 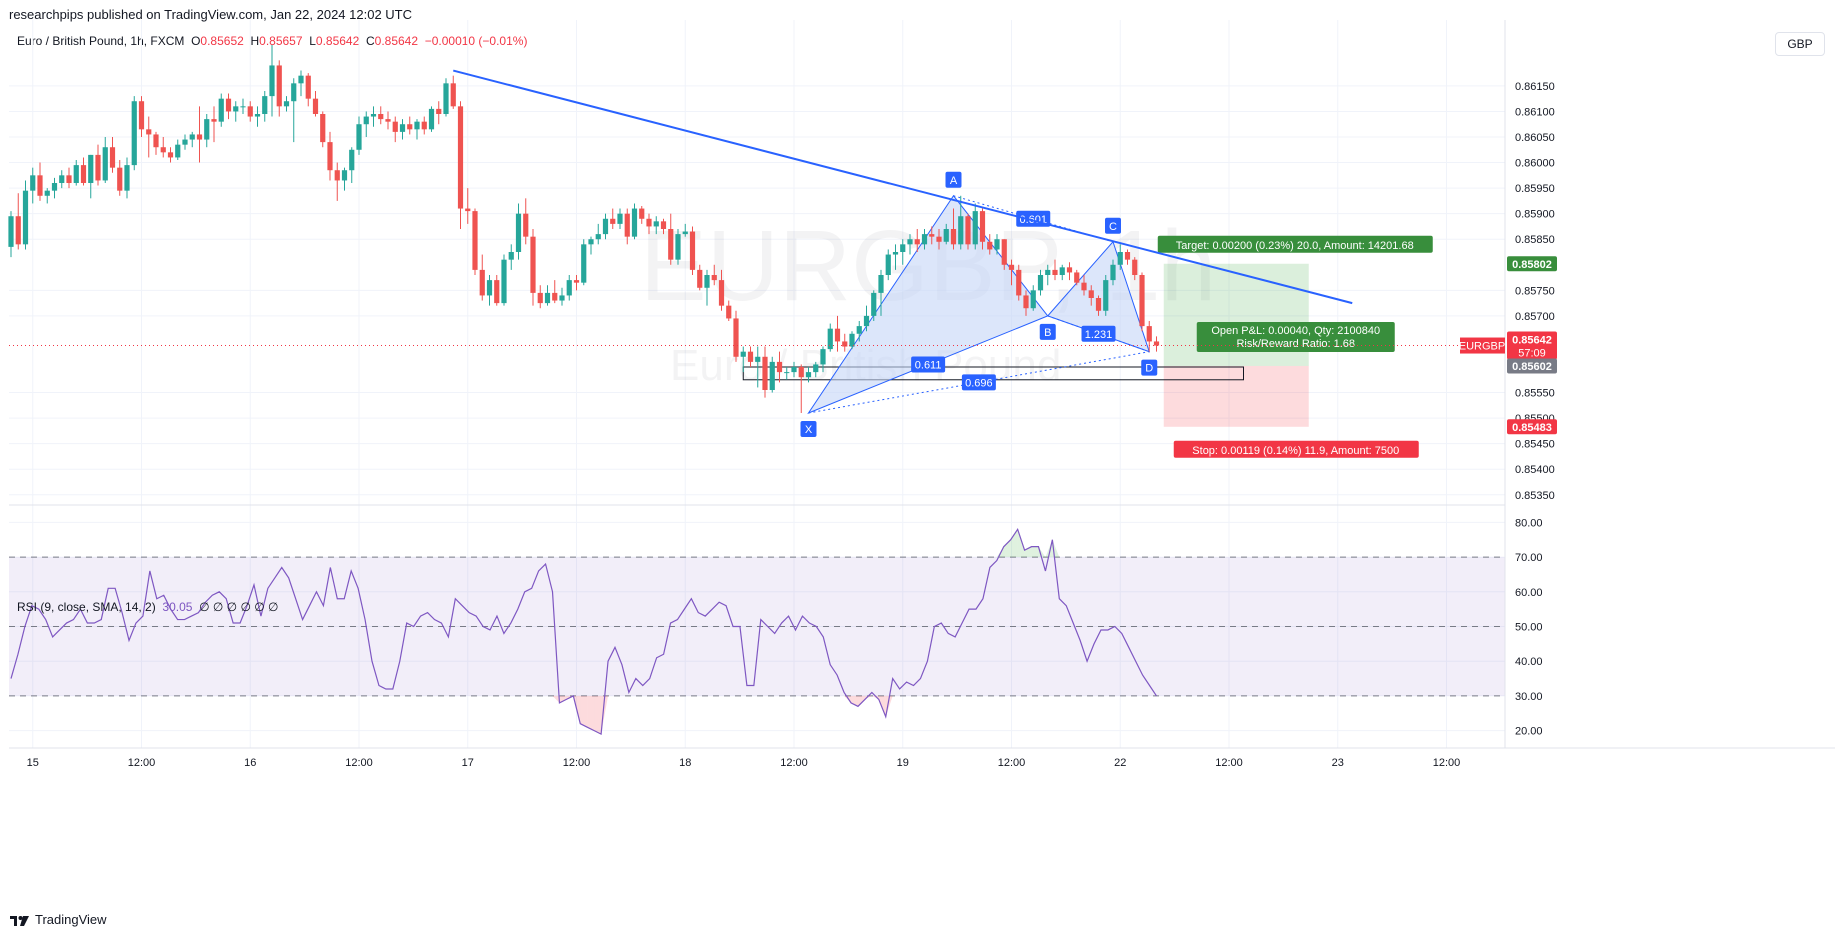 What do you see at coordinates (1800, 44) in the screenshot?
I see `currency-button: GBP` at bounding box center [1800, 44].